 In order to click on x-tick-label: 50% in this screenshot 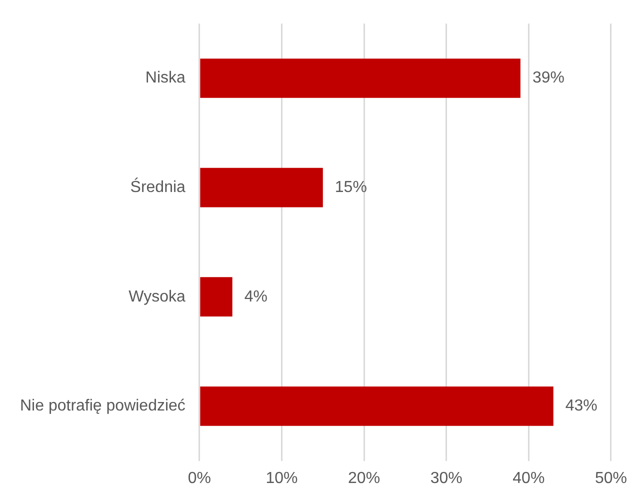, I will do `click(611, 478)`.